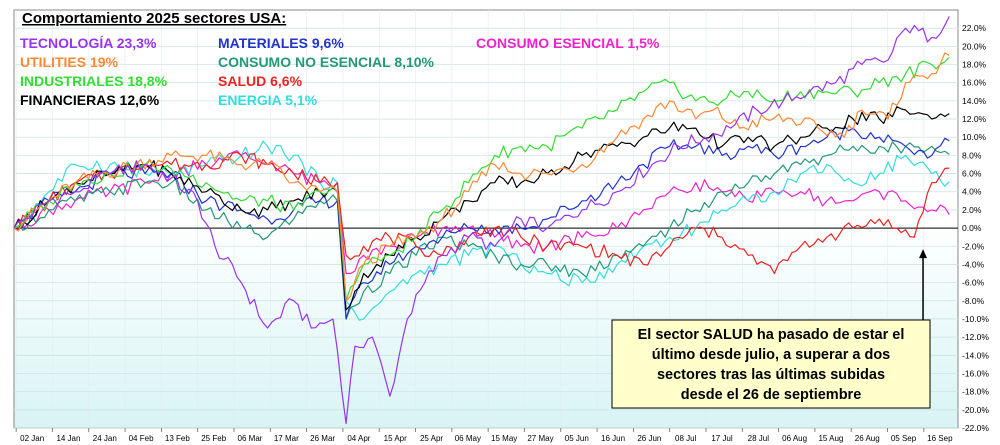  Describe the element at coordinates (250, 438) in the screenshot. I see `x-tick-label: 06 Mar` at that location.